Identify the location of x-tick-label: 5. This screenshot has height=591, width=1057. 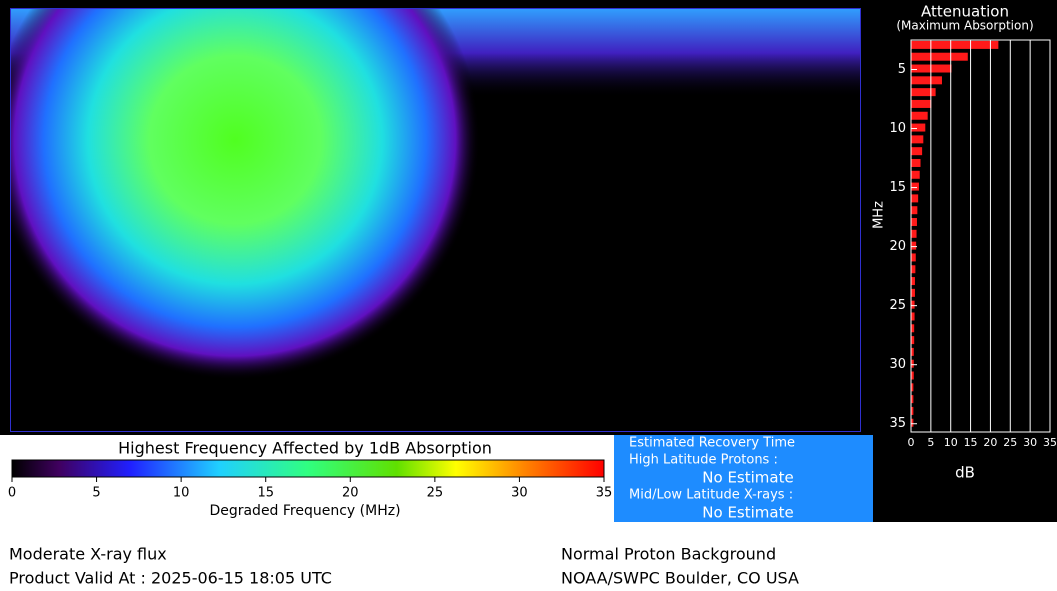
(930, 442).